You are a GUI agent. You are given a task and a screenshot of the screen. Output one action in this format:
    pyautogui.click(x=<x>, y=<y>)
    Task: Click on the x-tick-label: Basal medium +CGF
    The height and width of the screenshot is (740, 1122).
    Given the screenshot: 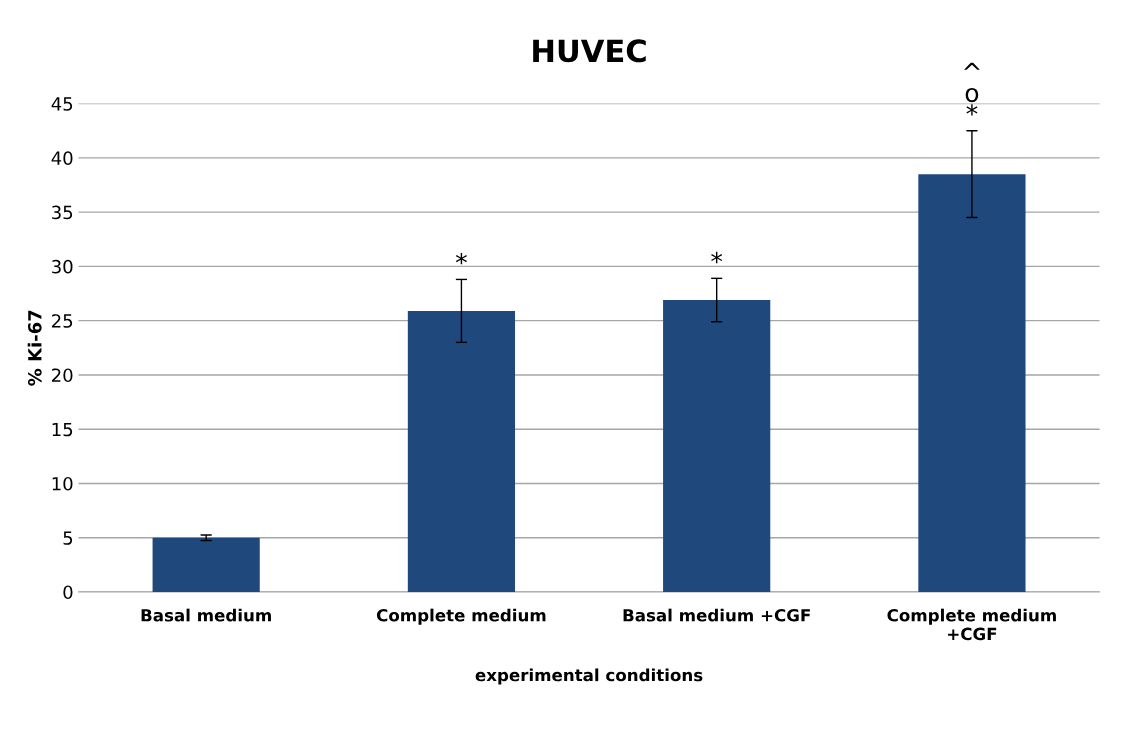 What is the action you would take?
    pyautogui.click(x=716, y=615)
    